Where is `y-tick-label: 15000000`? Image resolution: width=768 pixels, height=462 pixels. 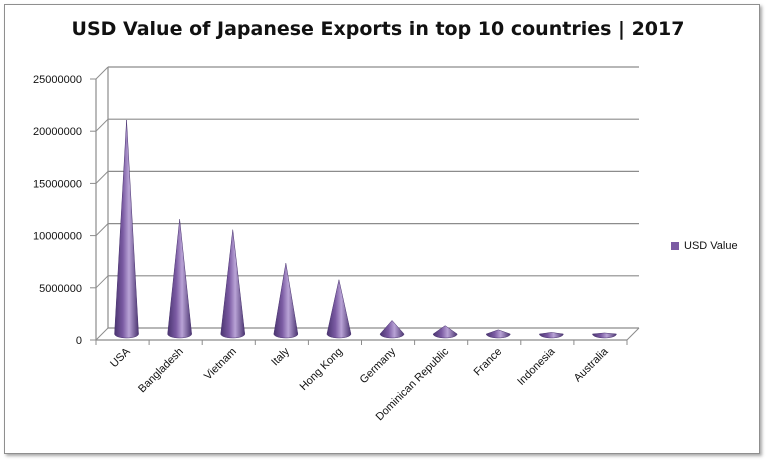
y-tick-label: 15000000 is located at coordinates (57, 184).